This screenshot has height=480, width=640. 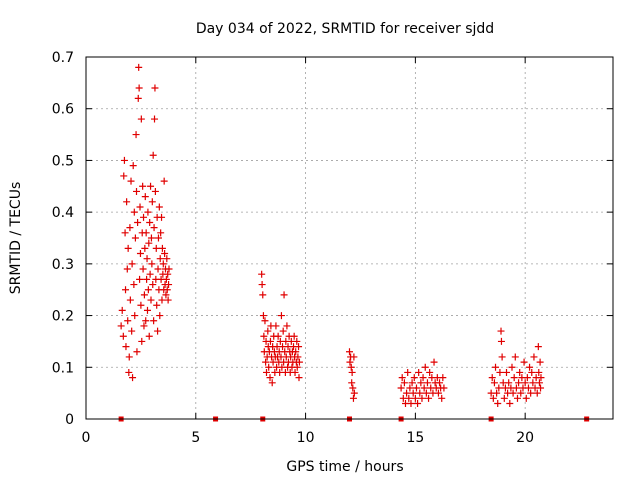 What do you see at coordinates (63, 317) in the screenshot?
I see `y-tick-label: 0.2` at bounding box center [63, 317].